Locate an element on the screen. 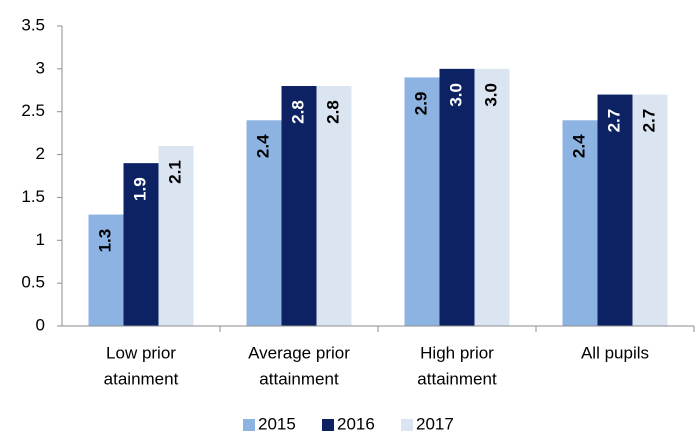 This screenshot has height=434, width=697. x-tick-label: All pupils is located at coordinates (615, 352).